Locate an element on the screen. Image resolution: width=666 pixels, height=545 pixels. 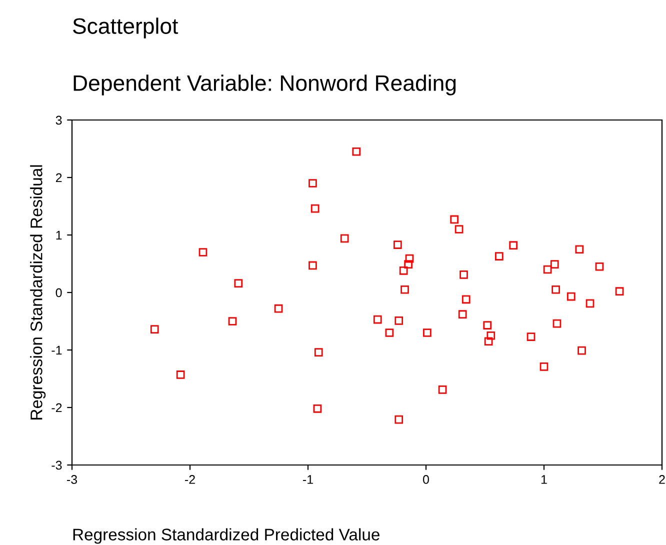
x-tick-label: -1 is located at coordinates (308, 479).